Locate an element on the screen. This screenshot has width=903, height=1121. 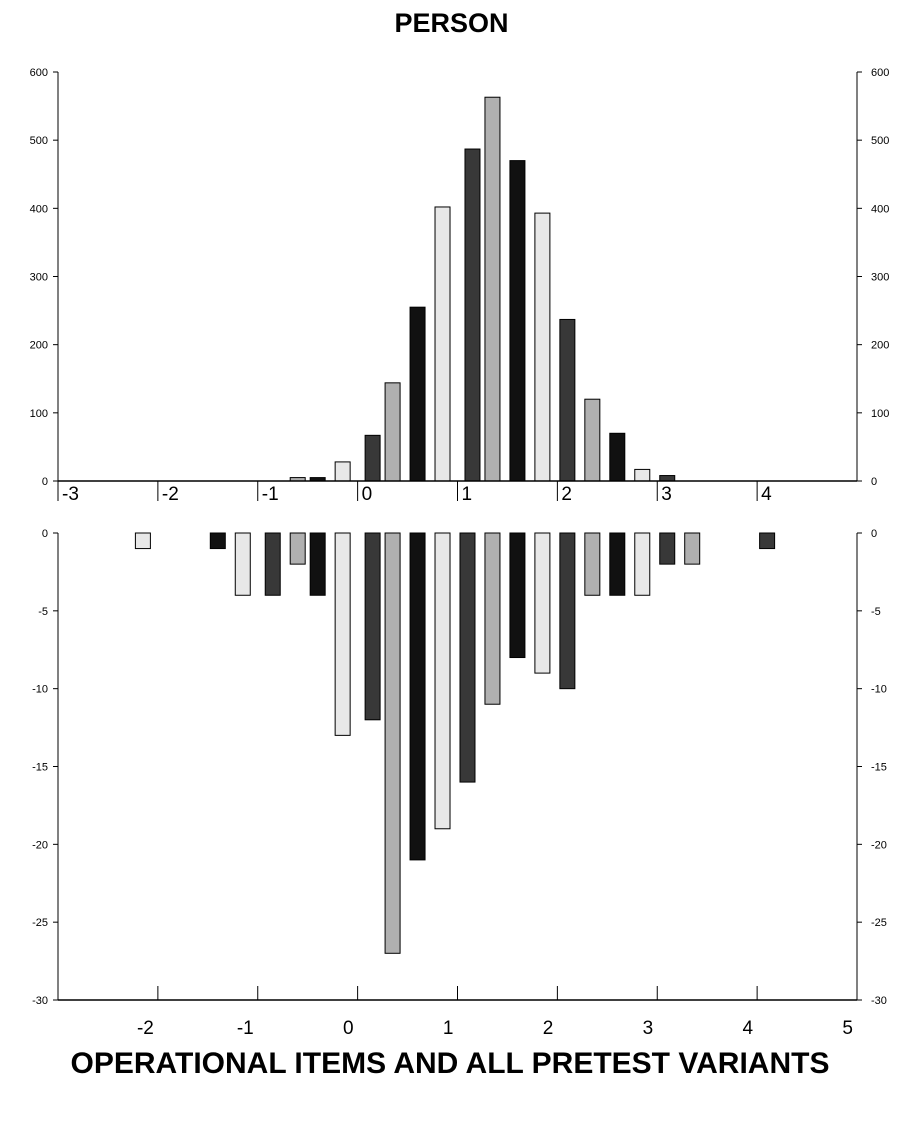
panel2-y-tick-label-left: -20 is located at coordinates (40, 845).